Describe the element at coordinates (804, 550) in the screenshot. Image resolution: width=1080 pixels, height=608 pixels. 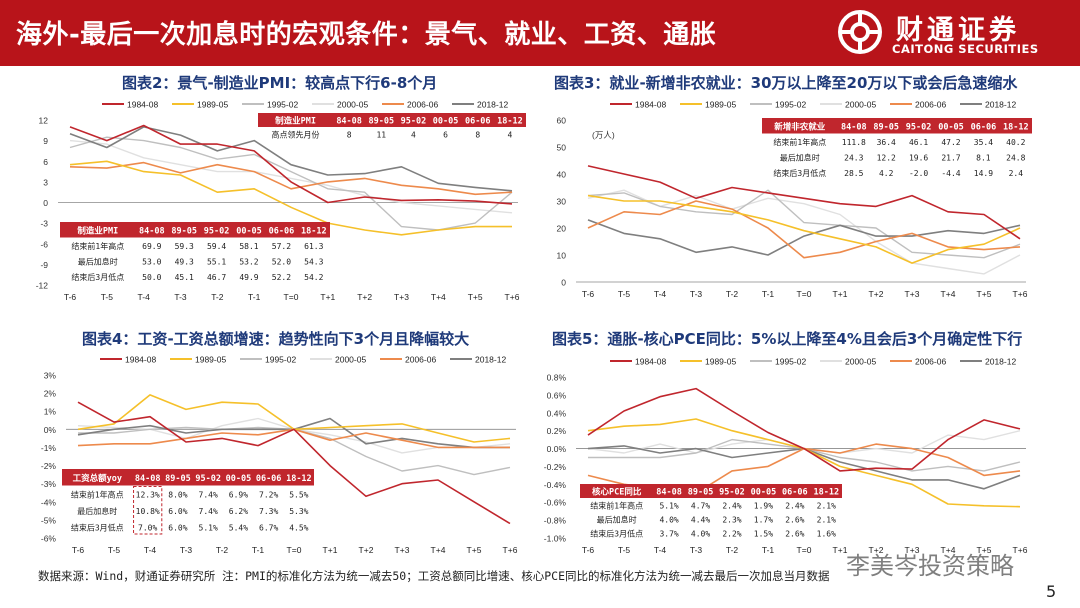
I see `x-tick-label-pce: T=0` at that location.